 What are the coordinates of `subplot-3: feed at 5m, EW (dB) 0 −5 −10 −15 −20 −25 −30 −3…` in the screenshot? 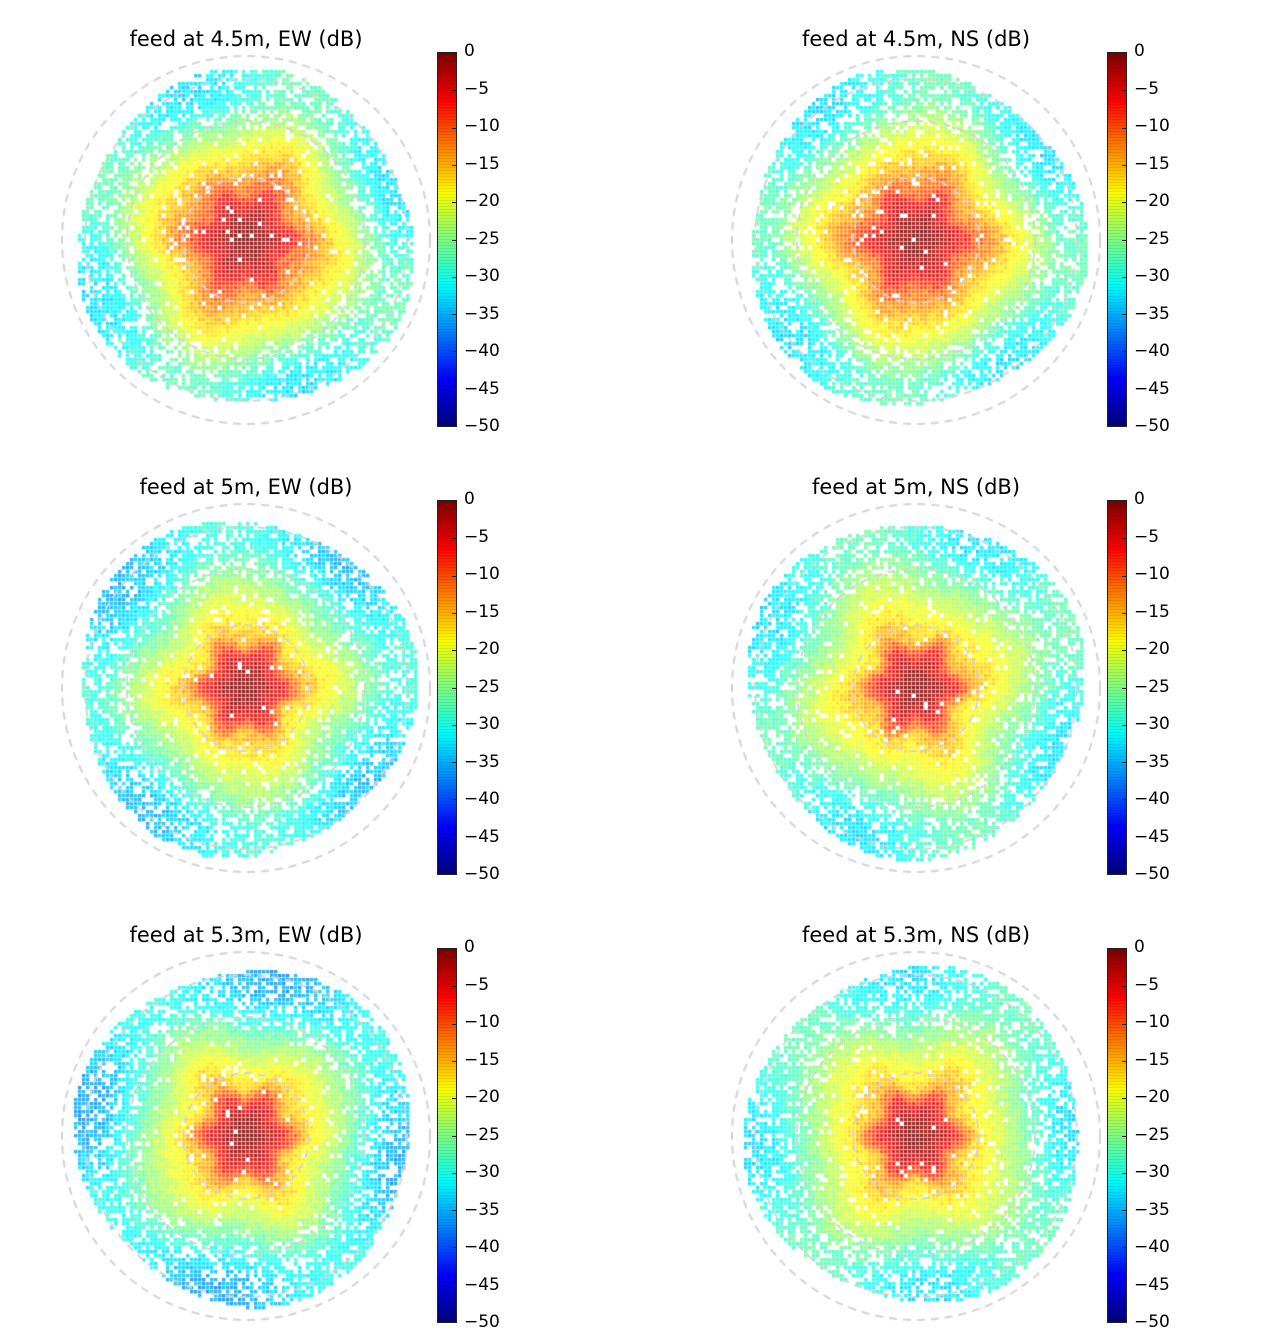 It's located at (280, 672).